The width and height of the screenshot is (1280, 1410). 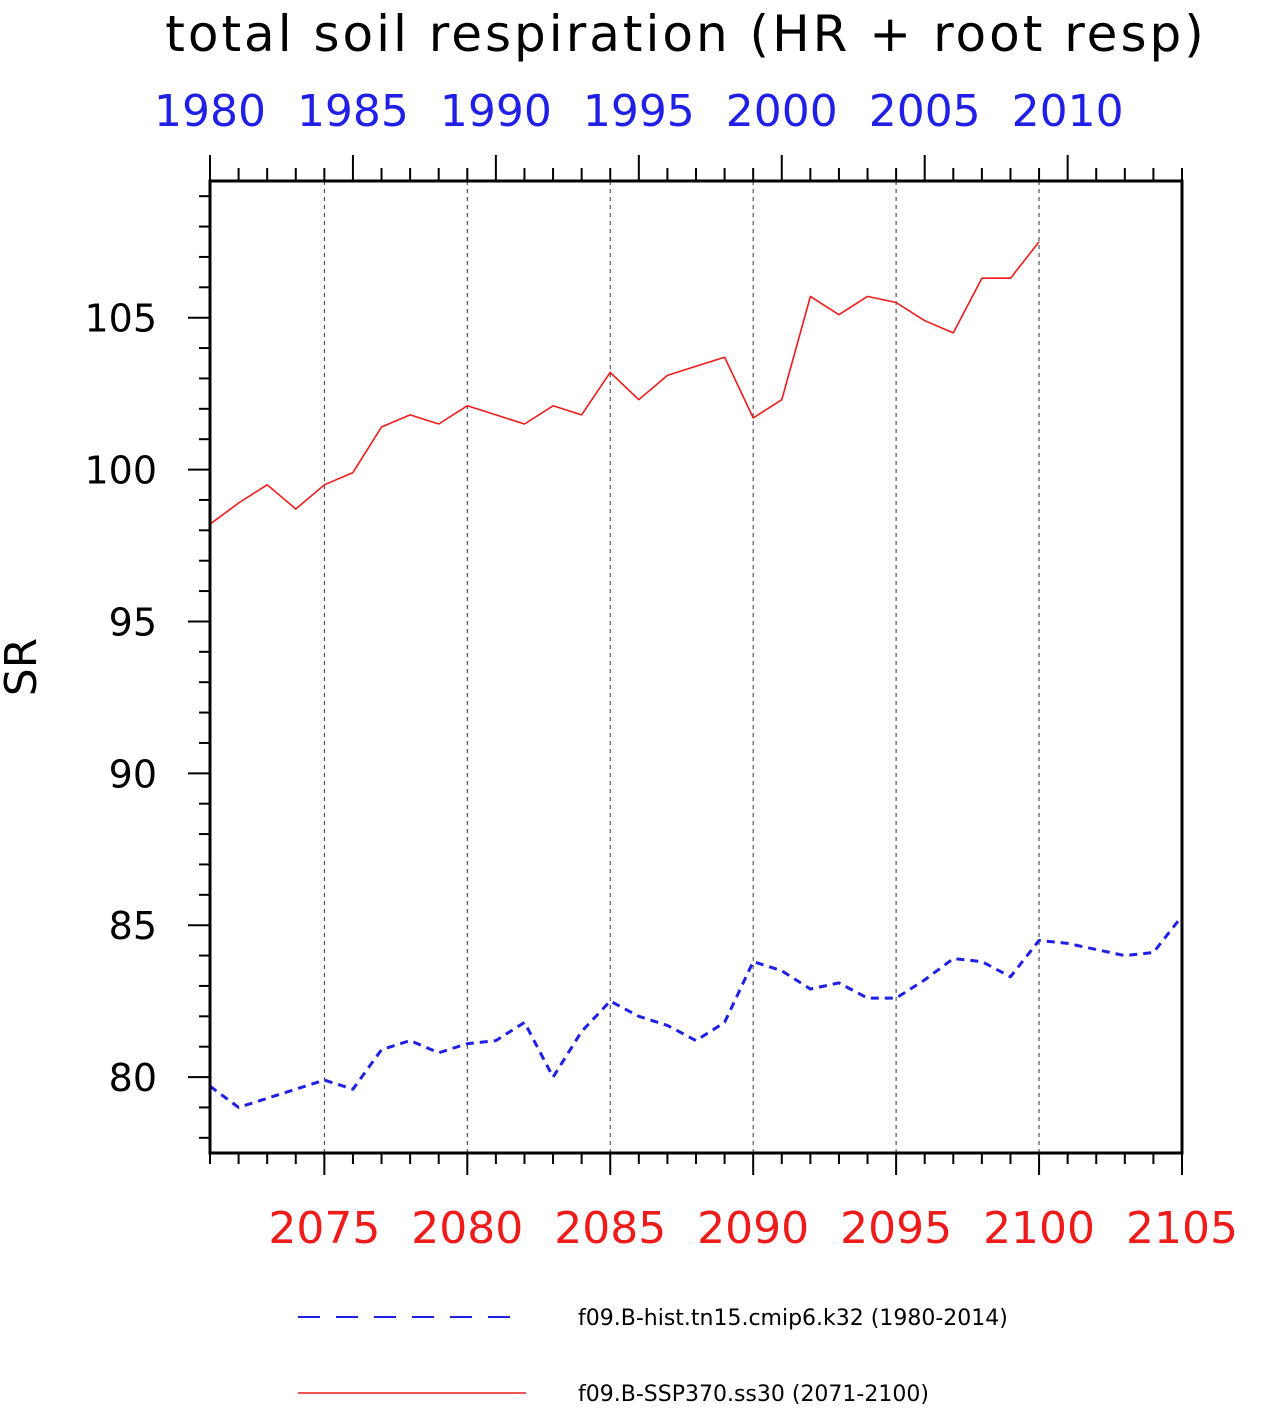 What do you see at coordinates (639, 111) in the screenshot?
I see `top-tick-label: 1995` at bounding box center [639, 111].